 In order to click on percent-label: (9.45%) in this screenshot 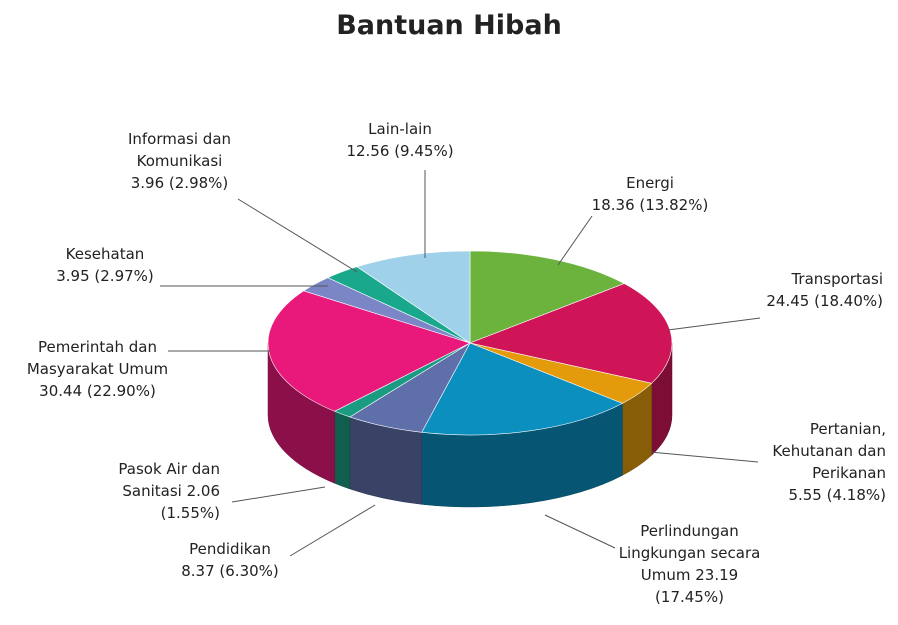, I will do `click(424, 151)`.